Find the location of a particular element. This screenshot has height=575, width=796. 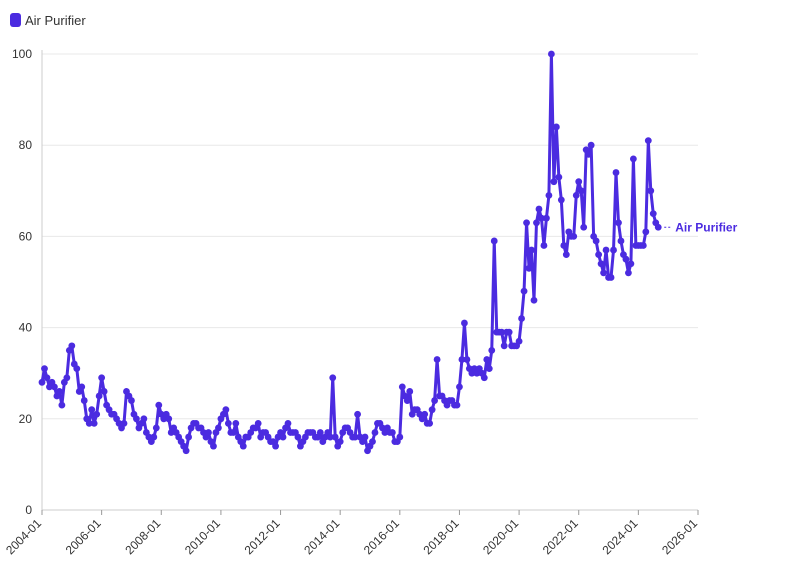

x-tick-label: 2004-01 is located at coordinates (23, 536).